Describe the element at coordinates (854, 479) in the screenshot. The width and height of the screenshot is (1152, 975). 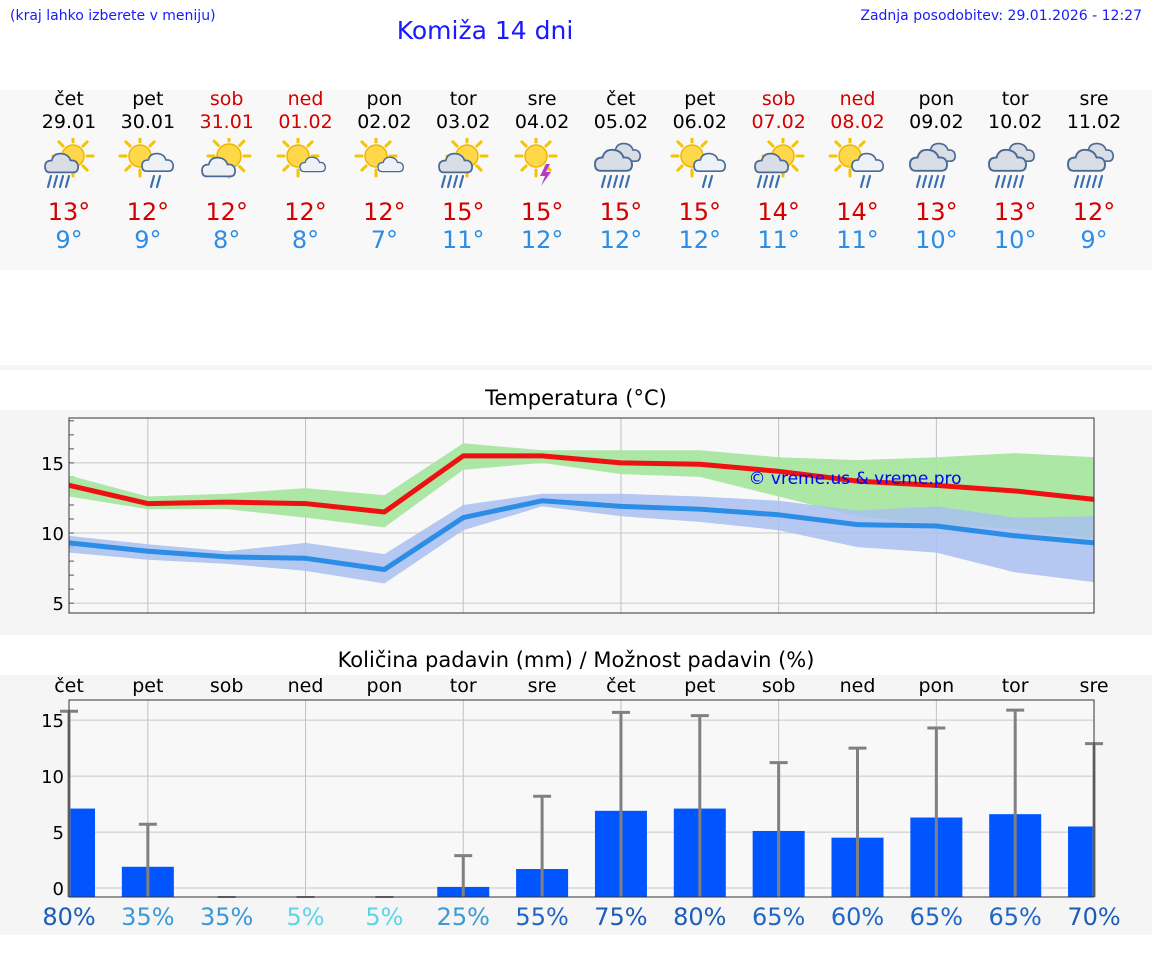
I see `watermark: © vreme.us & vreme.pro` at that location.